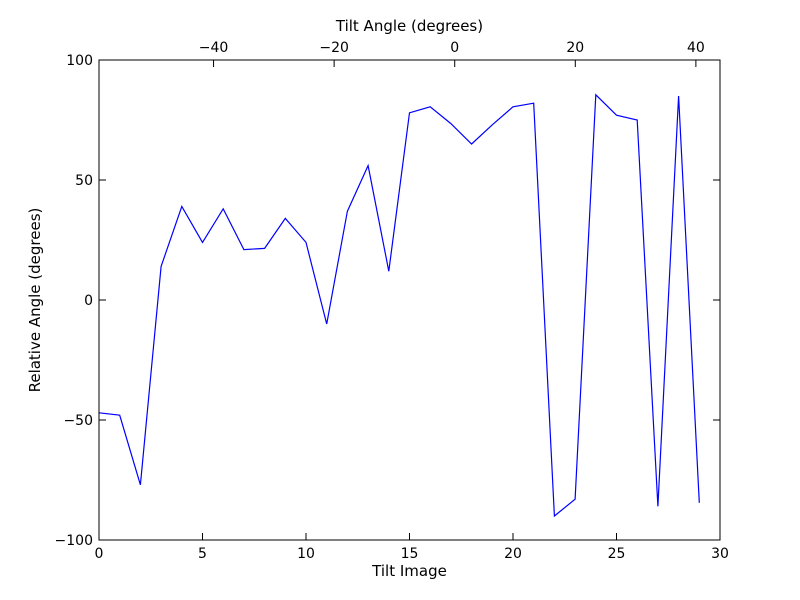  I want to click on top-x-tick-label: 40, so click(696, 48).